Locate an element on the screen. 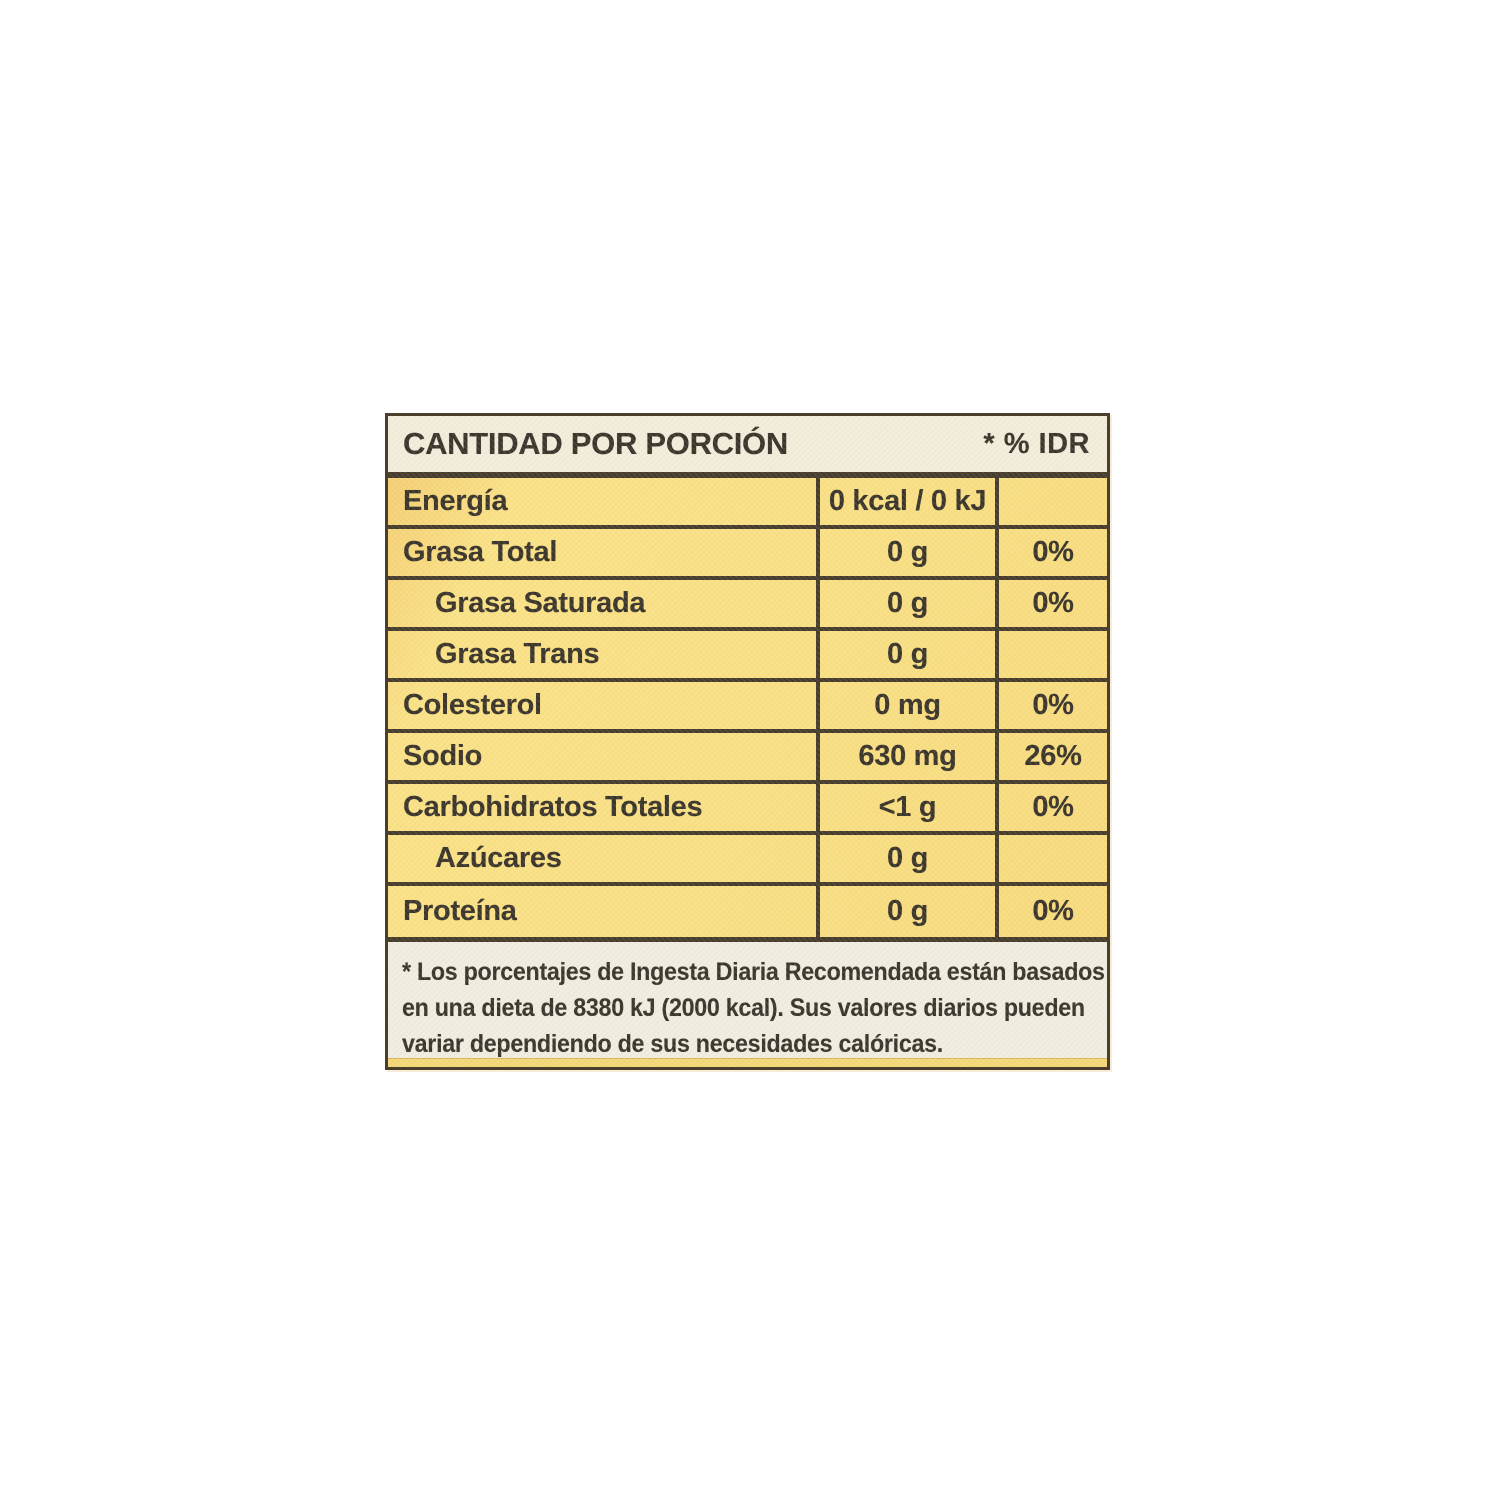  header-band: CANTIDAD POR PORCIÓN * % IDR is located at coordinates (747, 447).